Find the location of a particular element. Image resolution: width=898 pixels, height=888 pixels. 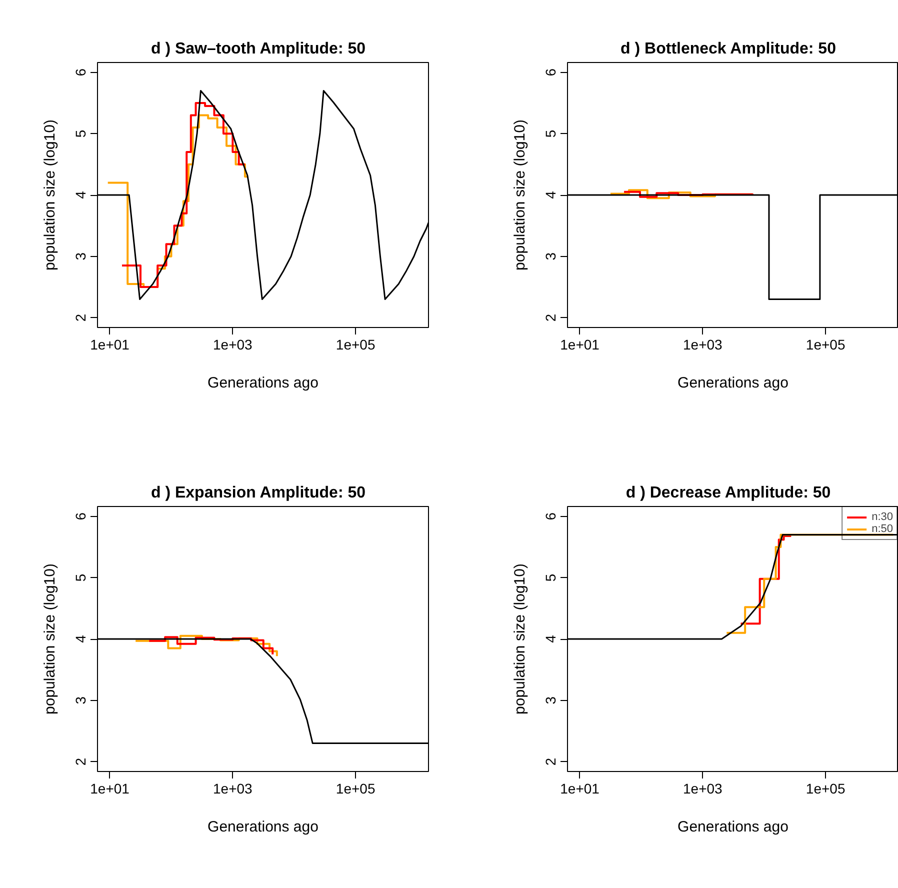

chart-title: d ) Expansion Amplitude: 50 is located at coordinates (258, 493).